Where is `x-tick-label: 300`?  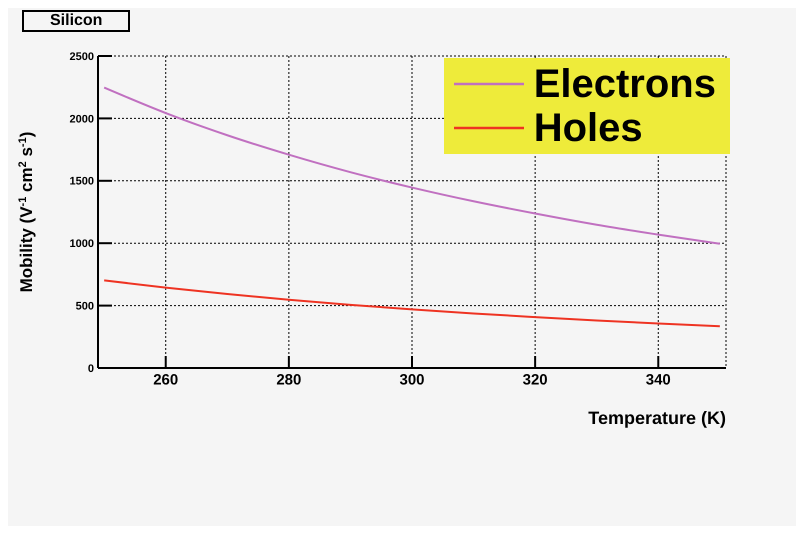
x-tick-label: 300 is located at coordinates (412, 380).